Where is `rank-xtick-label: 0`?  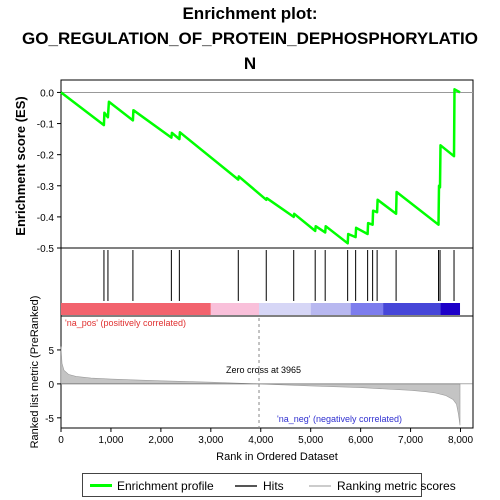
rank-xtick-label: 0 is located at coordinates (61, 440).